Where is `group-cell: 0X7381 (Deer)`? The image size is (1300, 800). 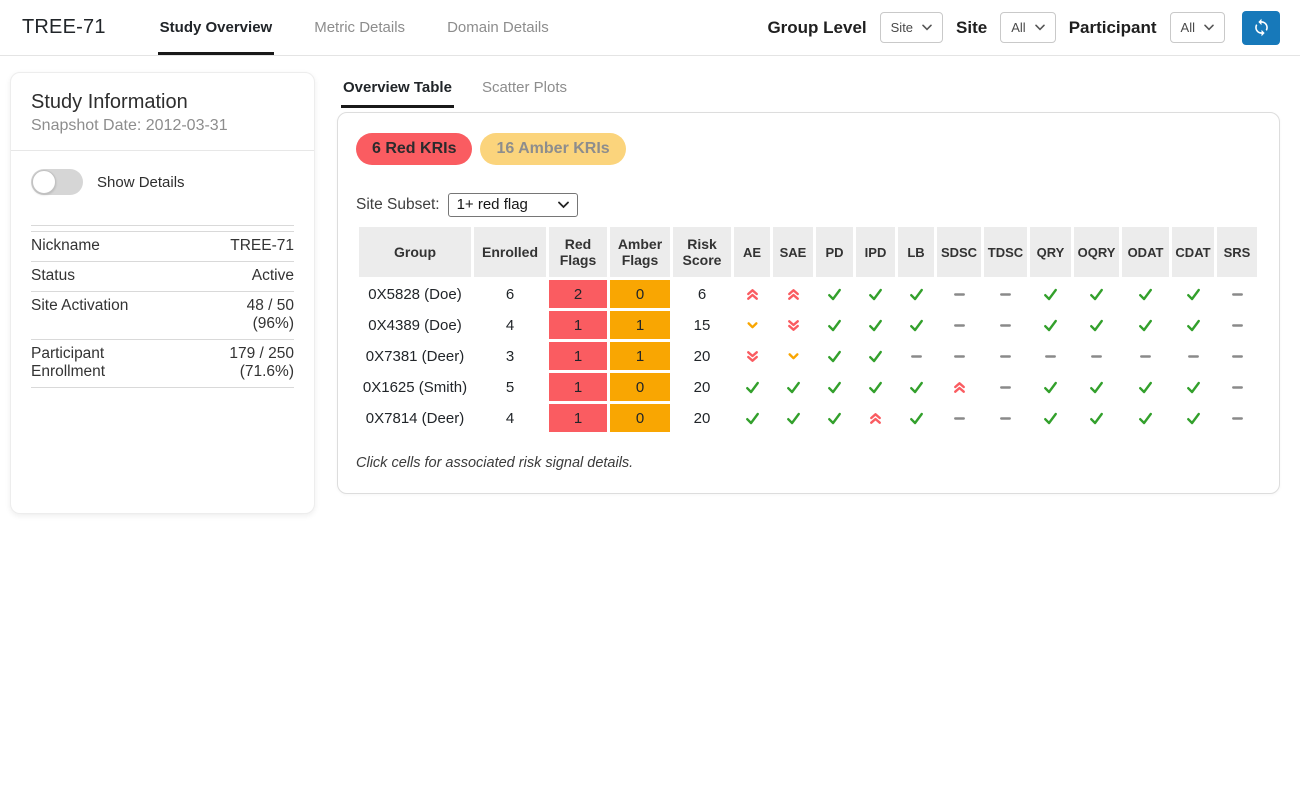
group-cell: 0X7381 (Deer) is located at coordinates (415, 356).